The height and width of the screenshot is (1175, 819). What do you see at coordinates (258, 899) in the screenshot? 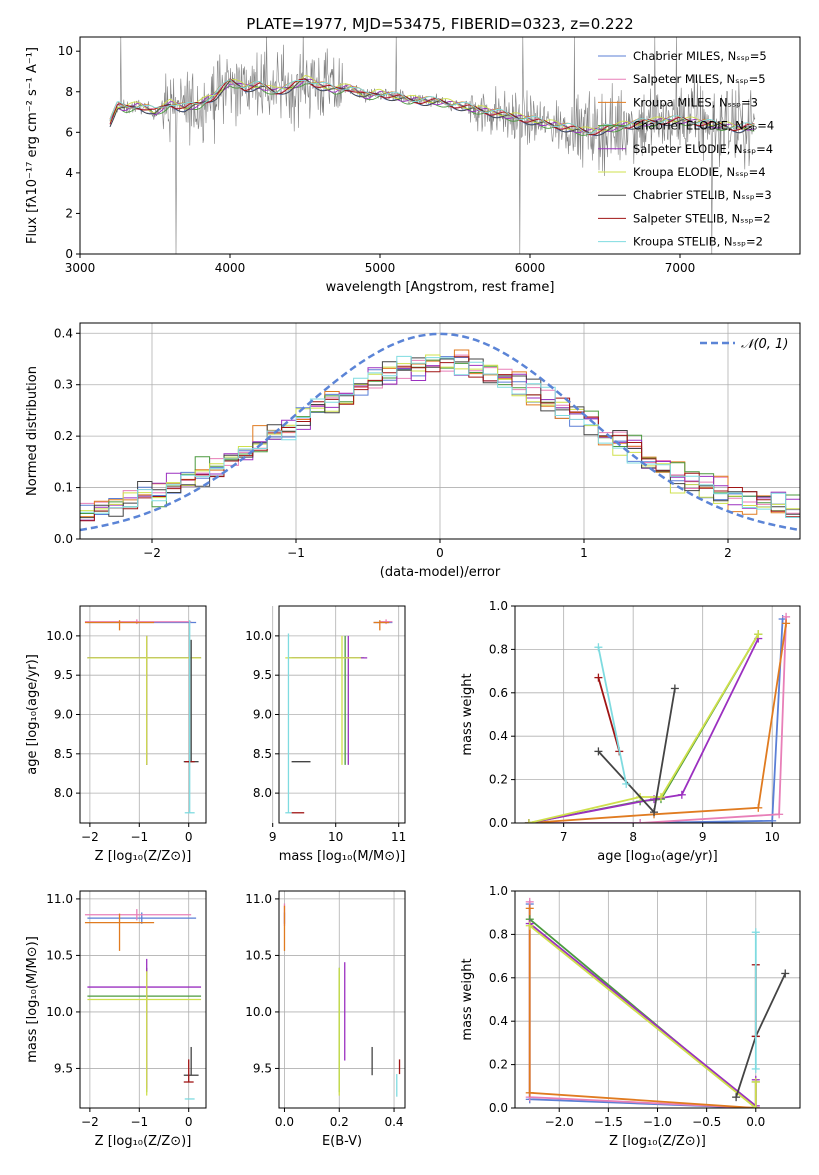
I see `y-tick-label: 11.0` at bounding box center [258, 899].